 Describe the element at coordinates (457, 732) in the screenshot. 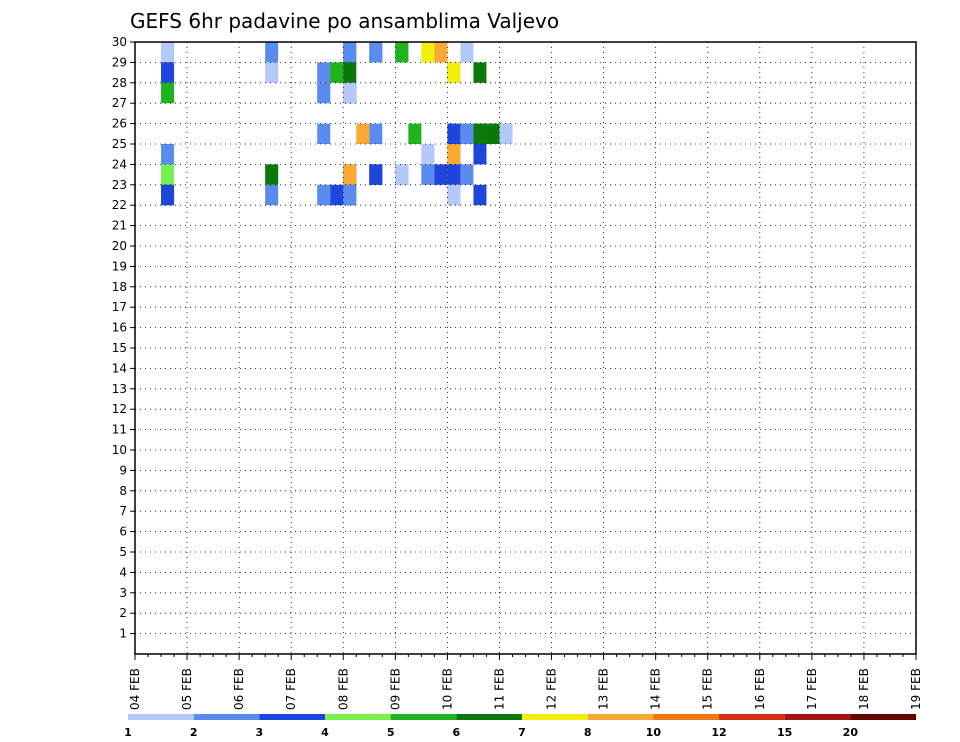

I see `colorbar-label: 6` at that location.